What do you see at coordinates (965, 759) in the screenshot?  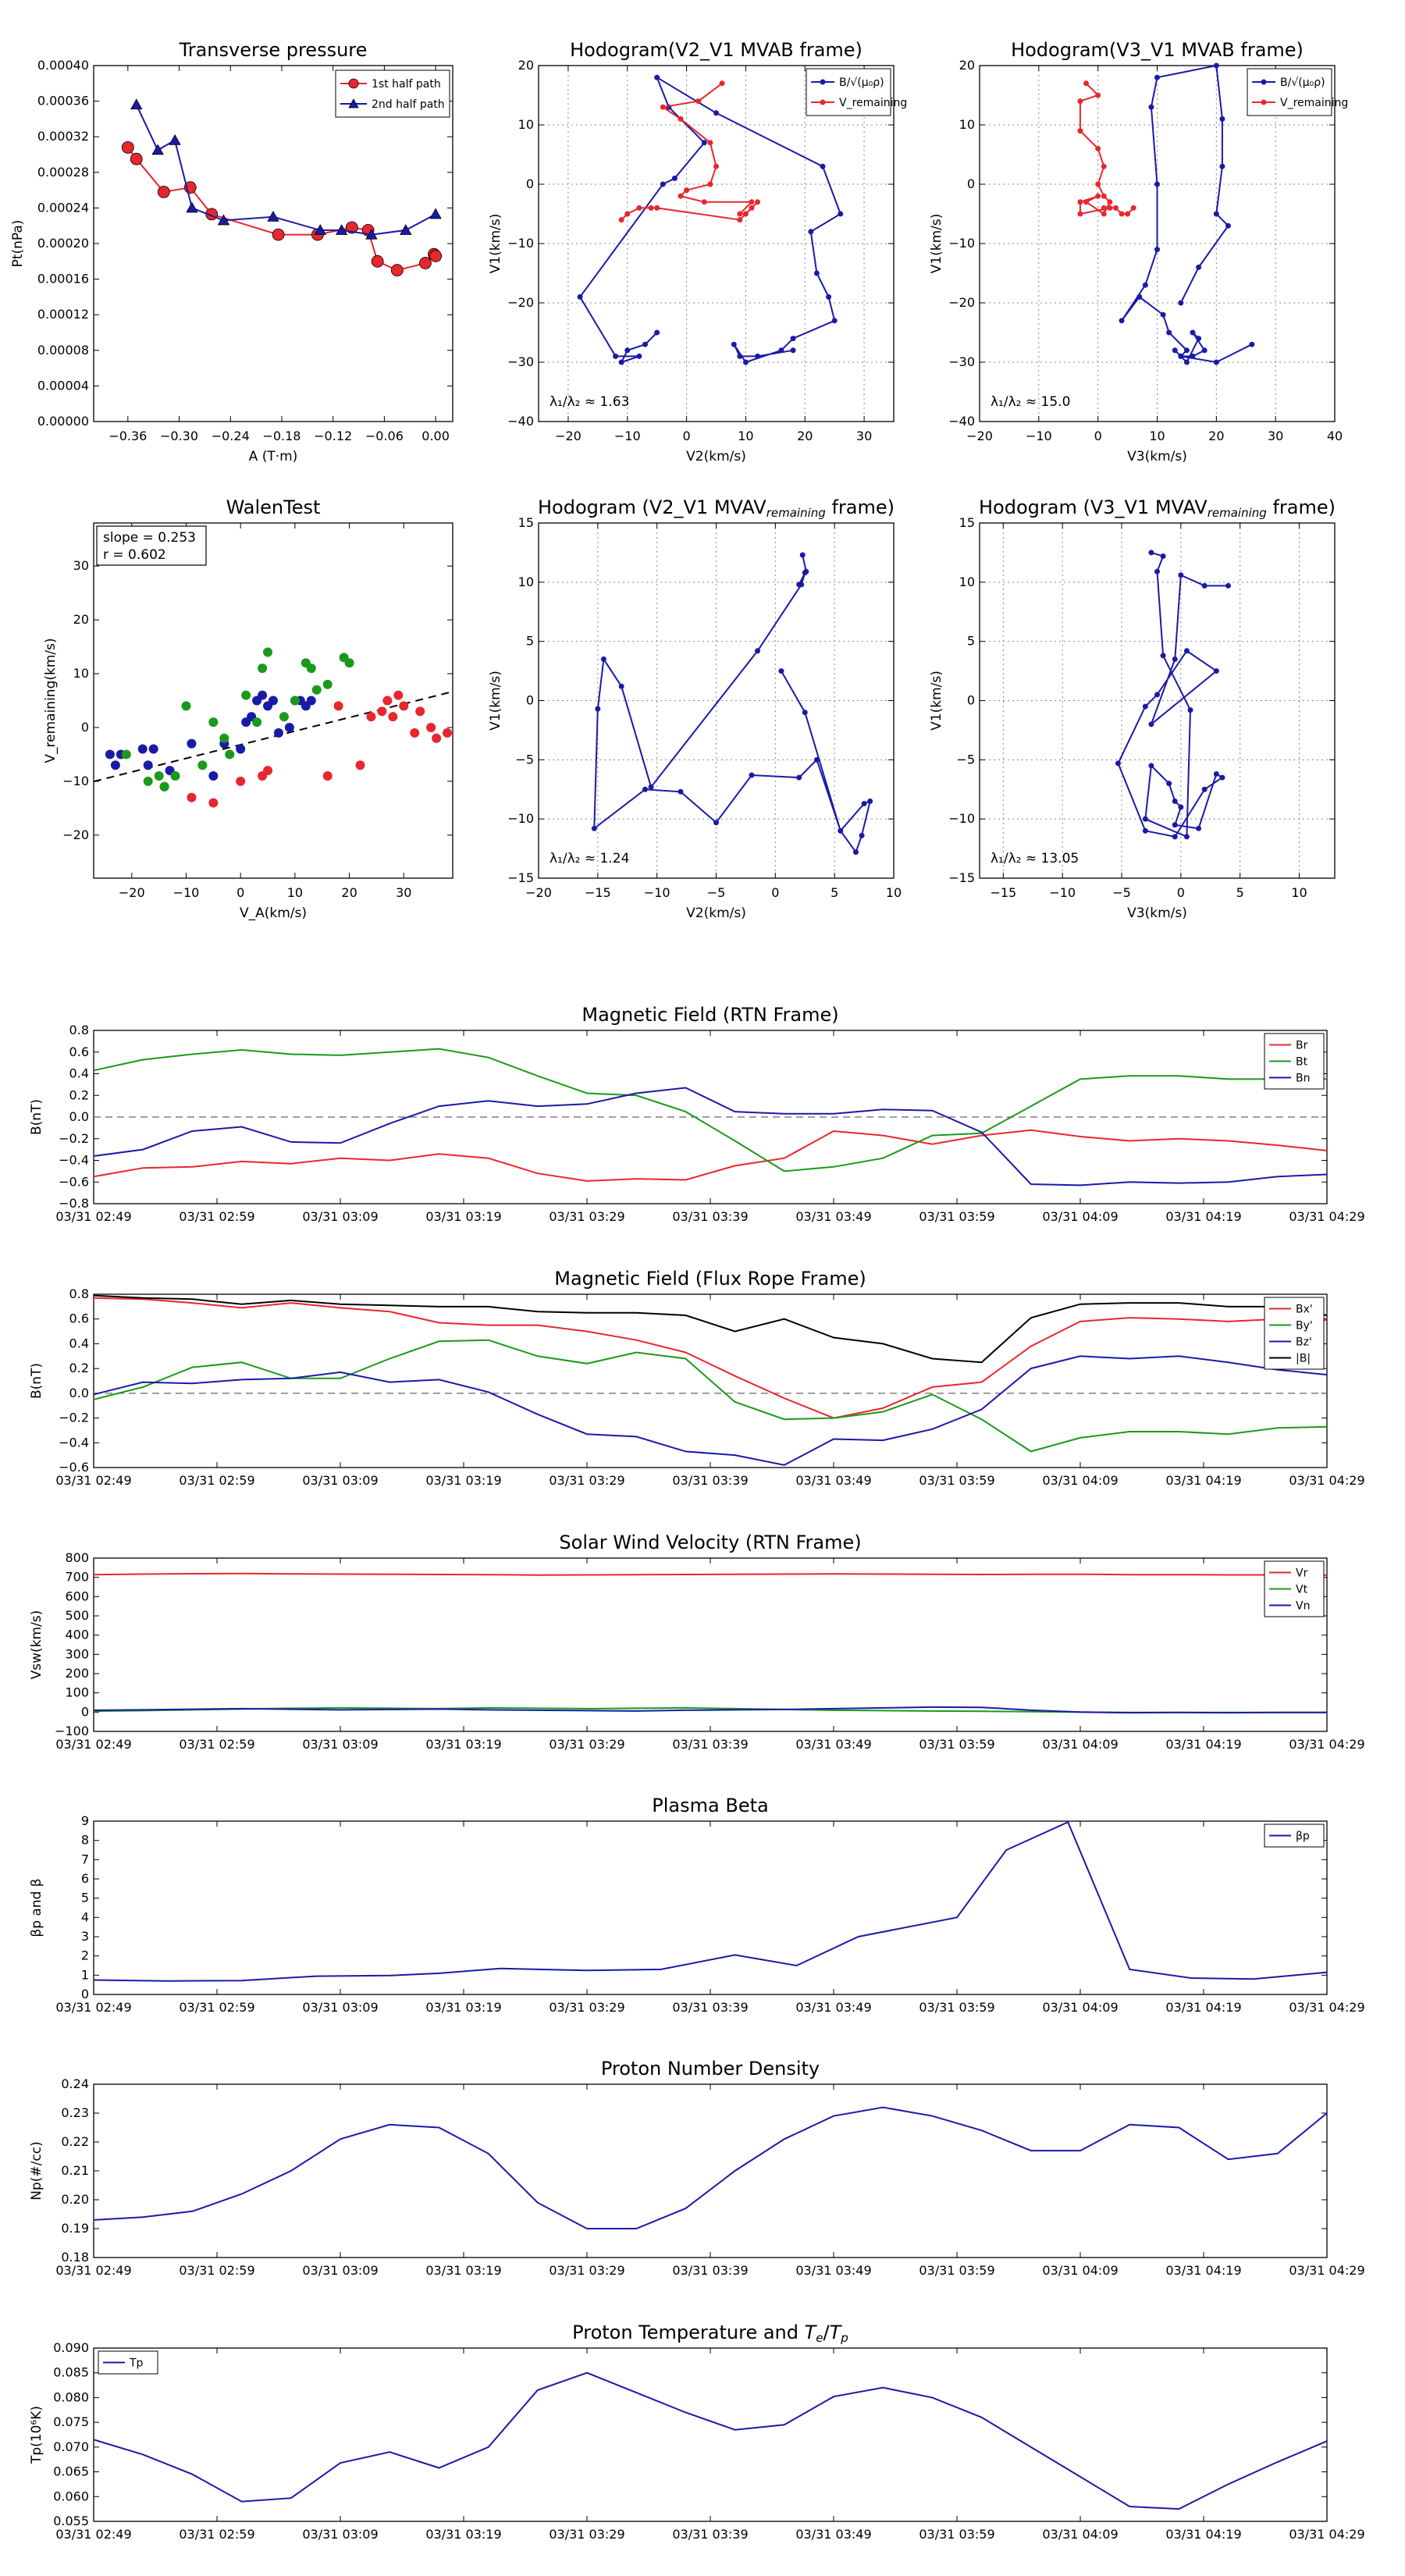 I see `y-tick-label: −5` at bounding box center [965, 759].